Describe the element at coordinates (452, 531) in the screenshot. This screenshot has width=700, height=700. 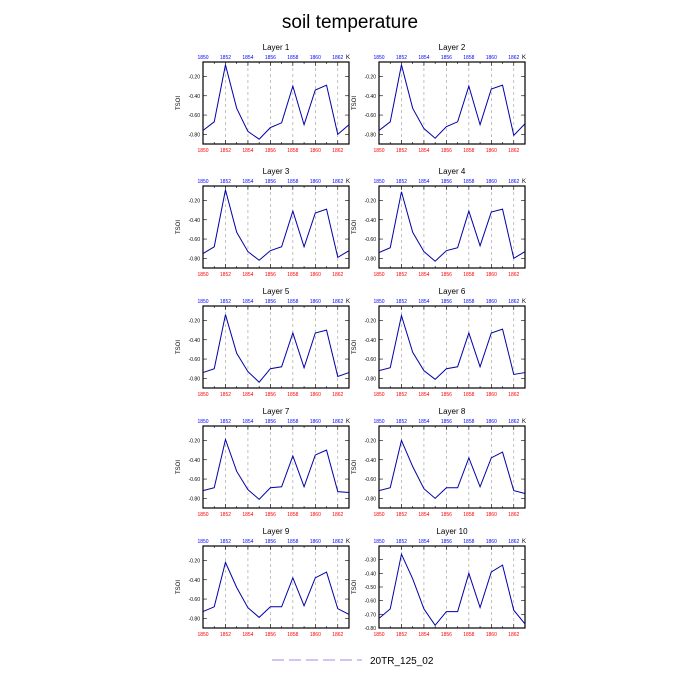
I see `panel-title: Layer 10` at that location.